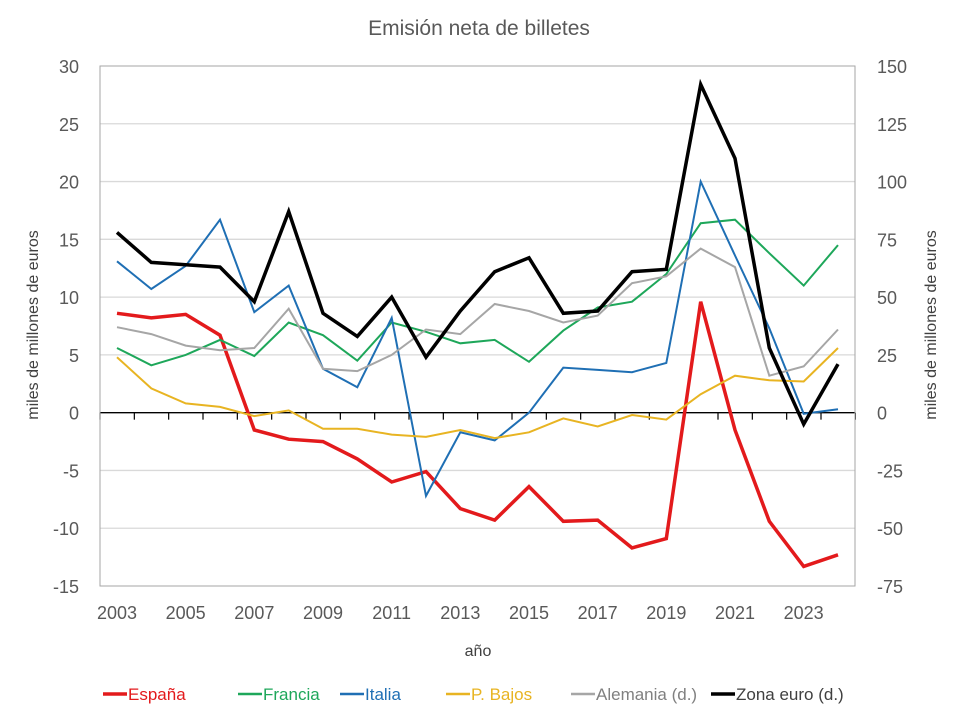 The width and height of the screenshot is (960, 720). I want to click on x-tick-label: 2005, so click(186, 613).